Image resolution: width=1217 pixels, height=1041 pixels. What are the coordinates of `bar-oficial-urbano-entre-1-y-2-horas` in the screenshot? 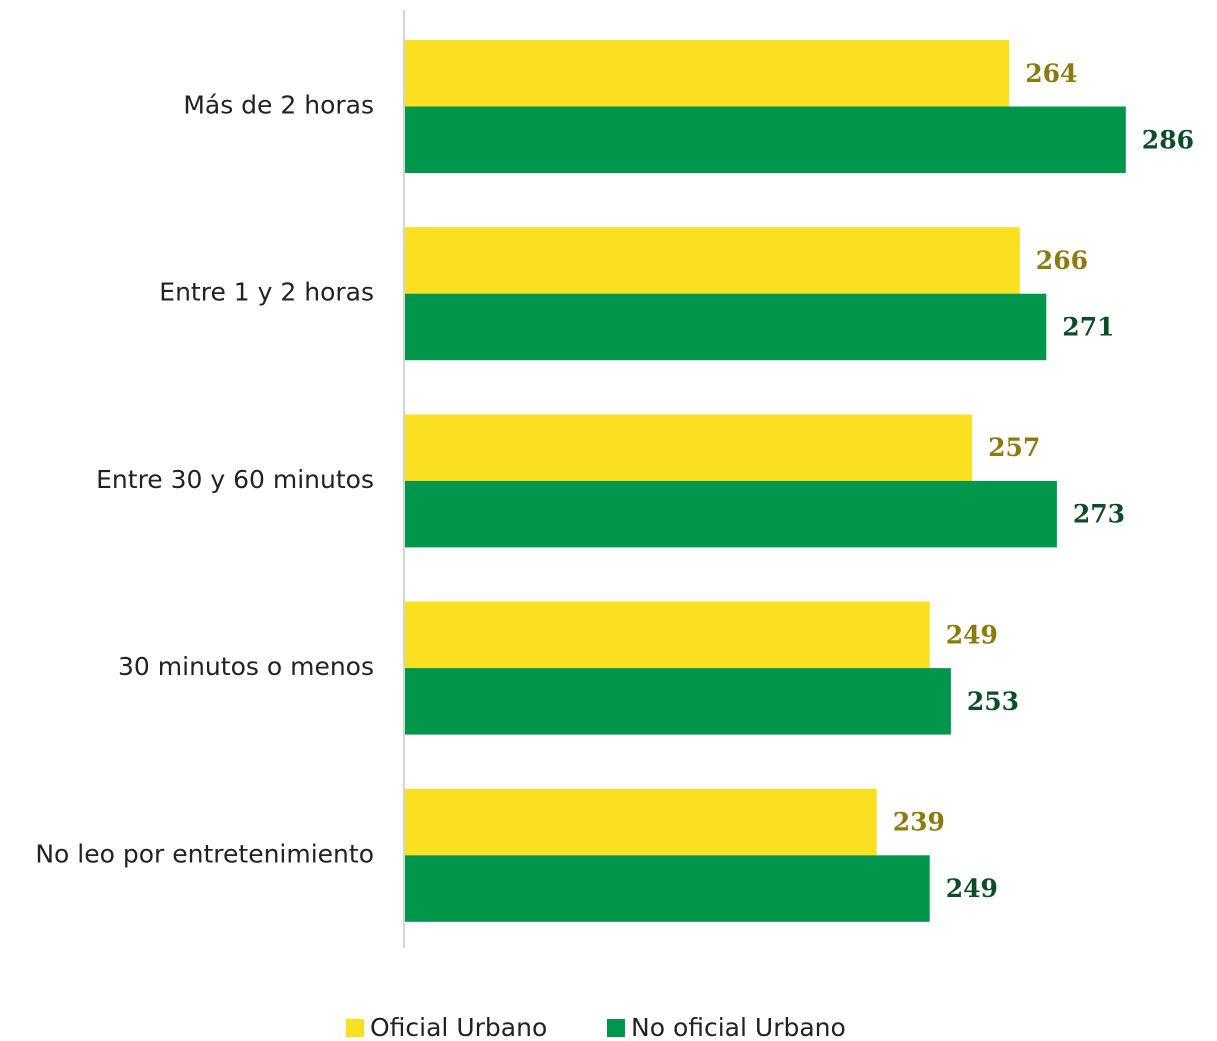 It's located at (712, 260).